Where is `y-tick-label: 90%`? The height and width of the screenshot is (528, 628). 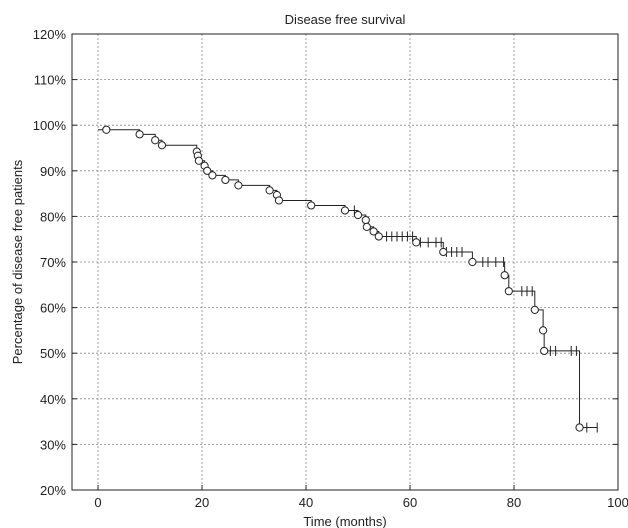
y-tick-label: 90% is located at coordinates (53, 171).